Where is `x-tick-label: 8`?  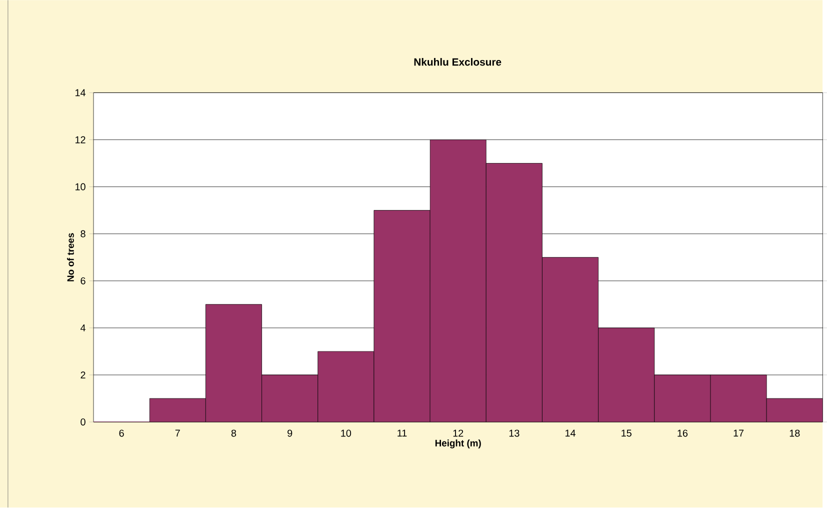
x-tick-label: 8 is located at coordinates (233, 433).